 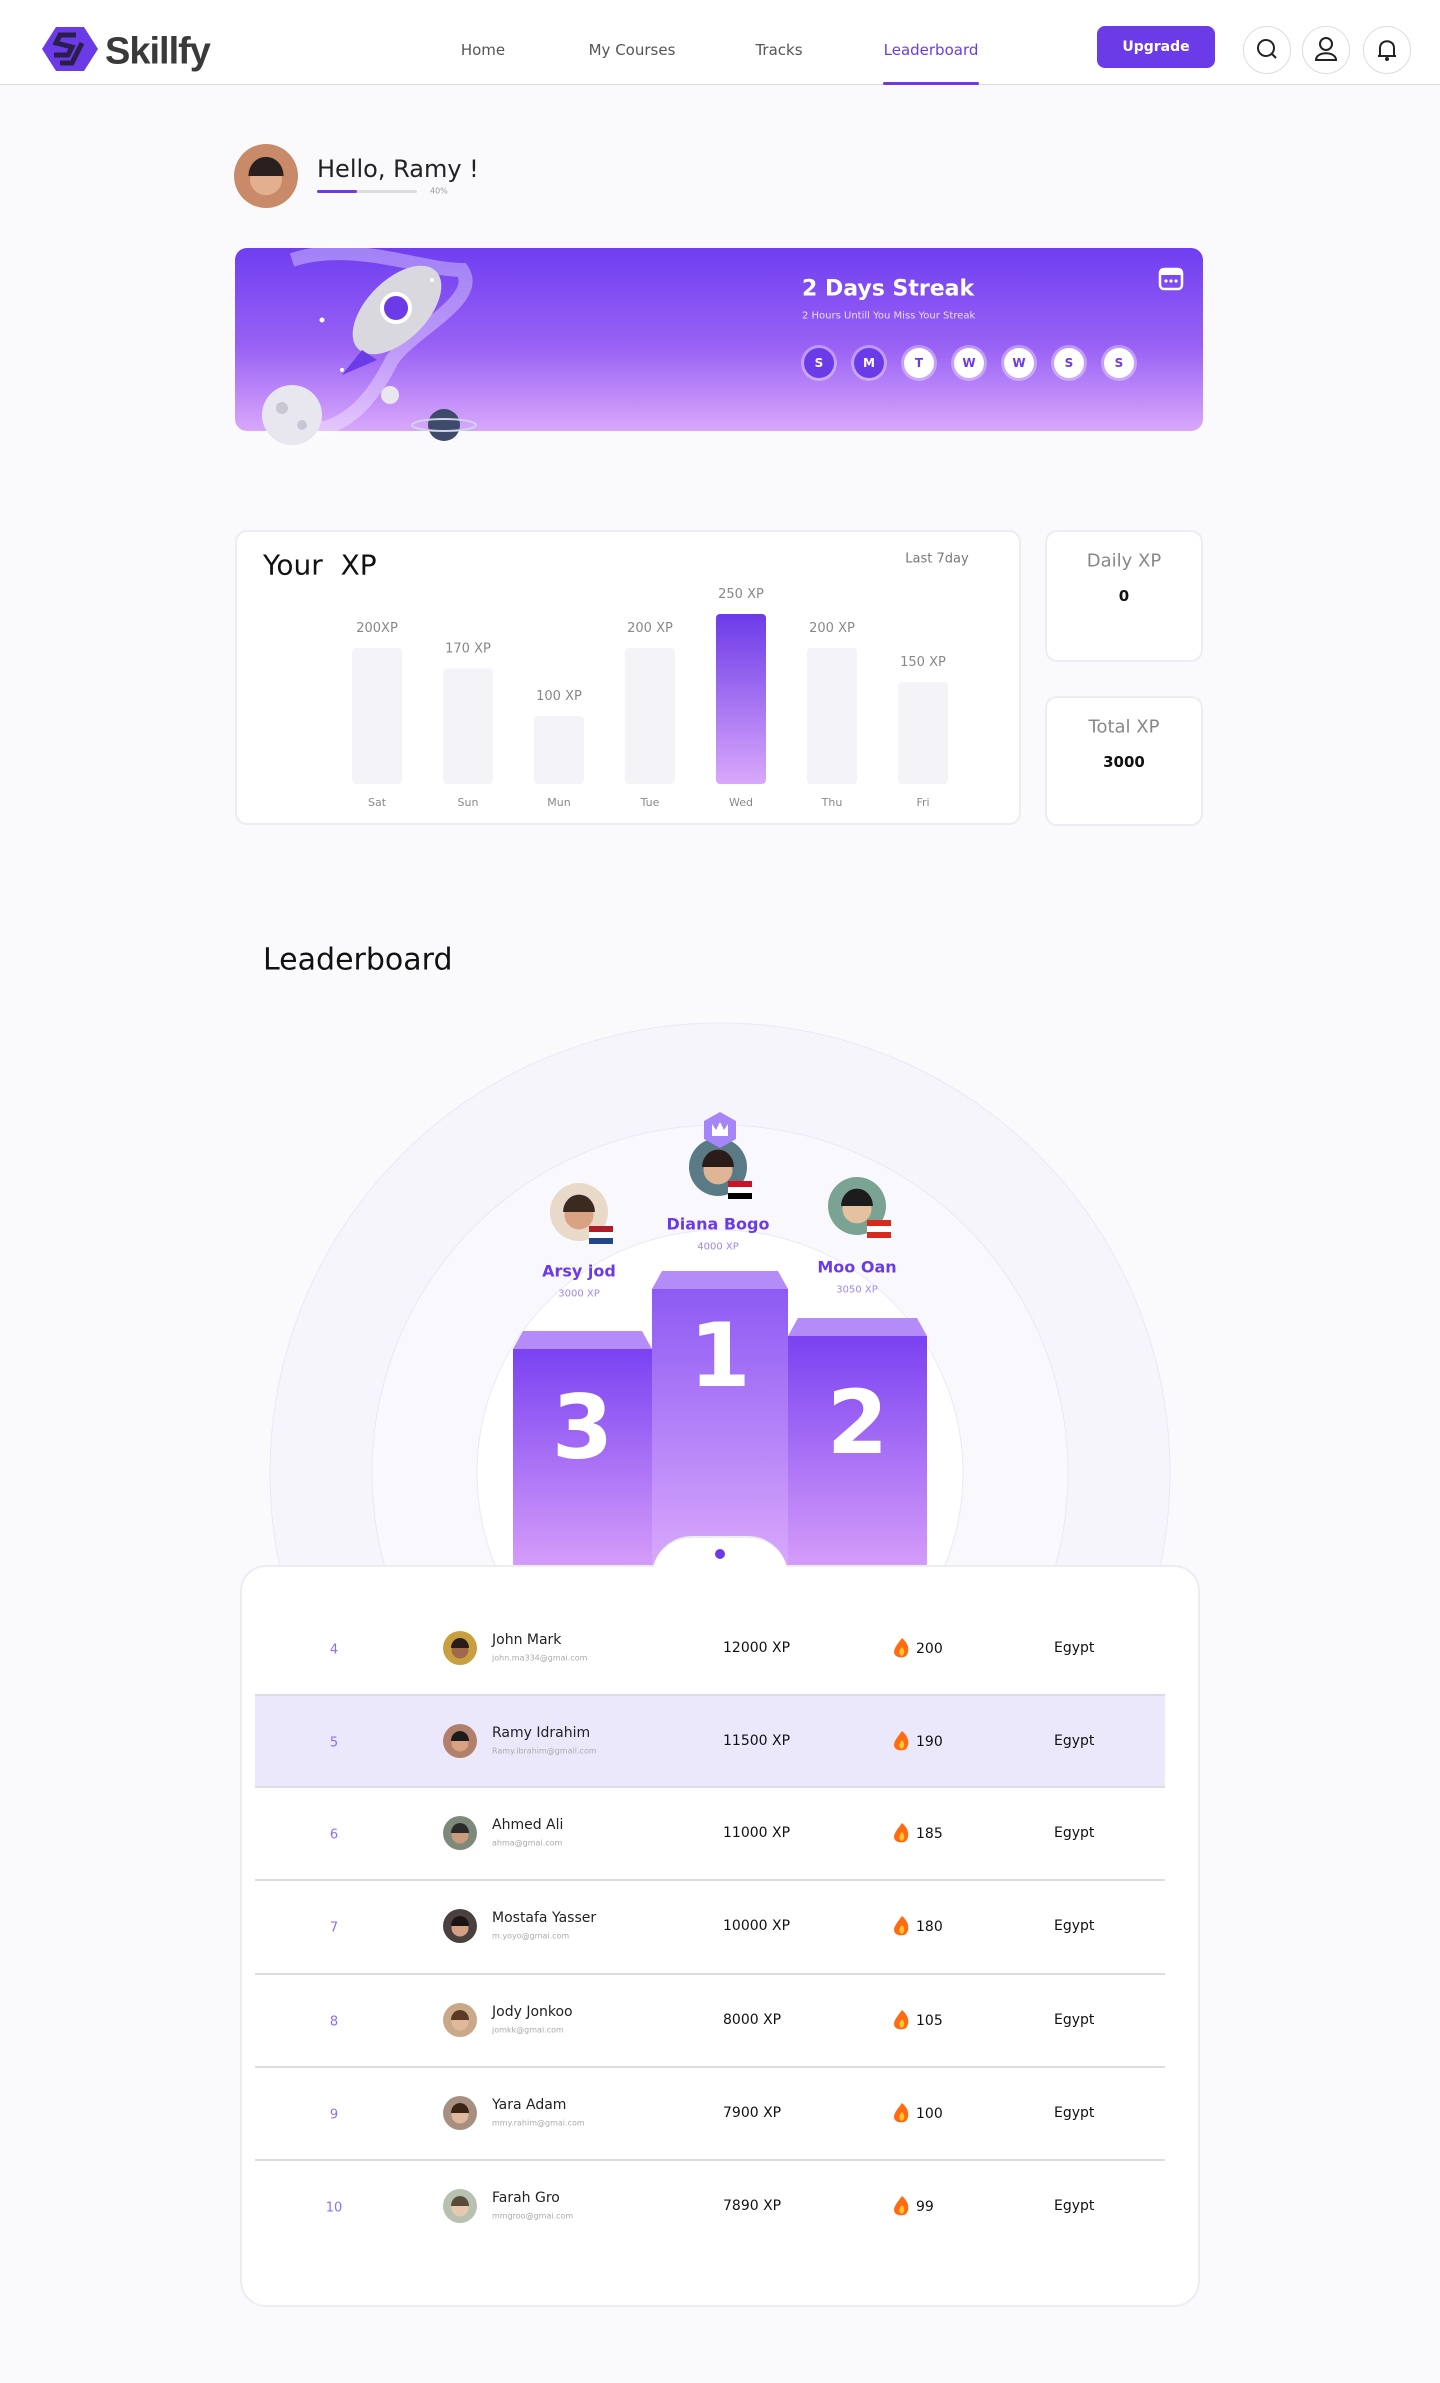 I want to click on xp: 8000 XP, so click(x=752, y=2020).